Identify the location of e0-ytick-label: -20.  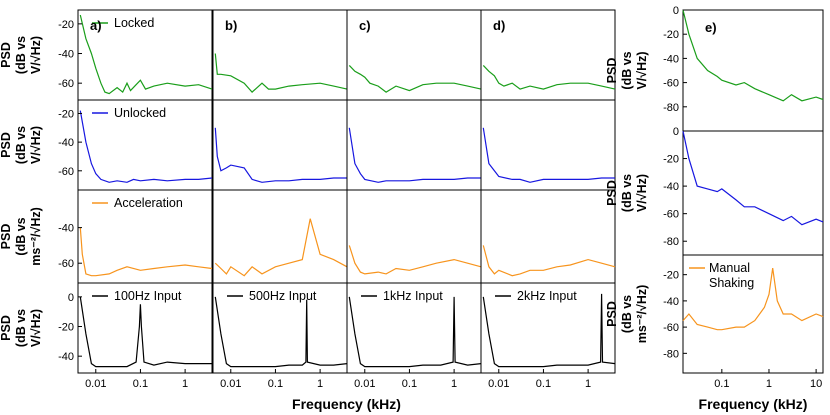
(671, 35).